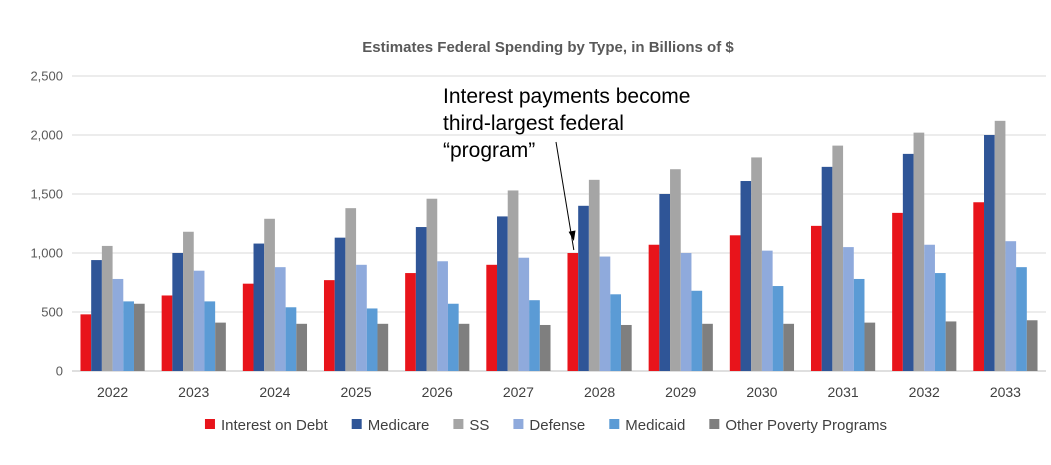 This screenshot has height=465, width=1051. I want to click on bar-medicare-2026, so click(421, 299).